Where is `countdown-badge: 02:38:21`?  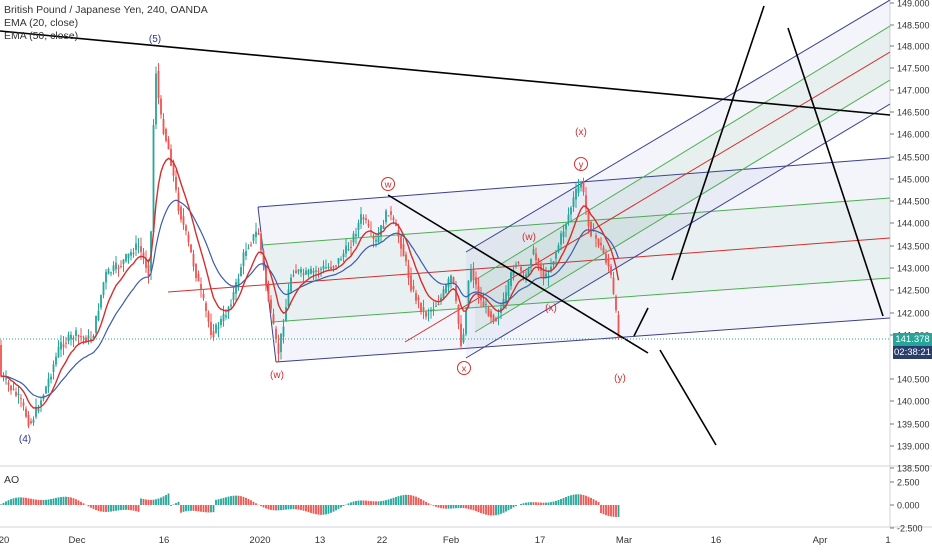 countdown-badge: 02:38:21 is located at coordinates (912, 352).